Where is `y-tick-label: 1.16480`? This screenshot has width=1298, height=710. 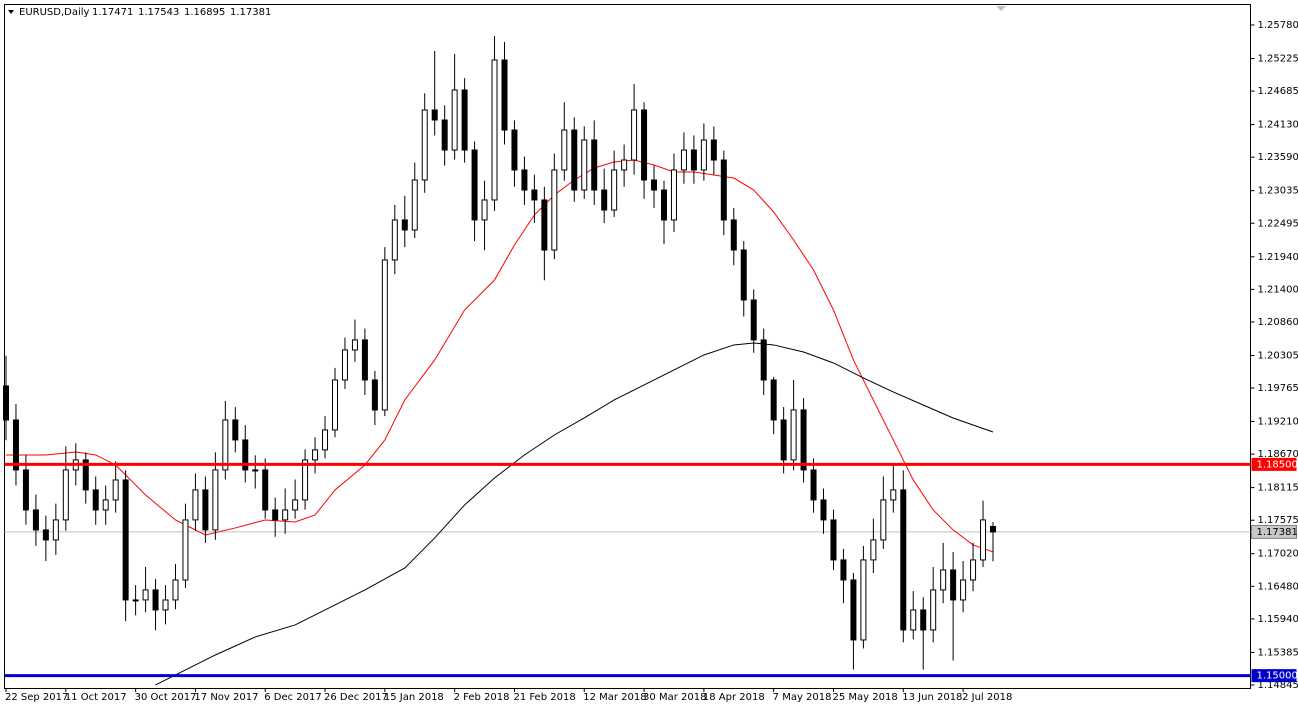 y-tick-label: 1.16480 is located at coordinates (1278, 586).